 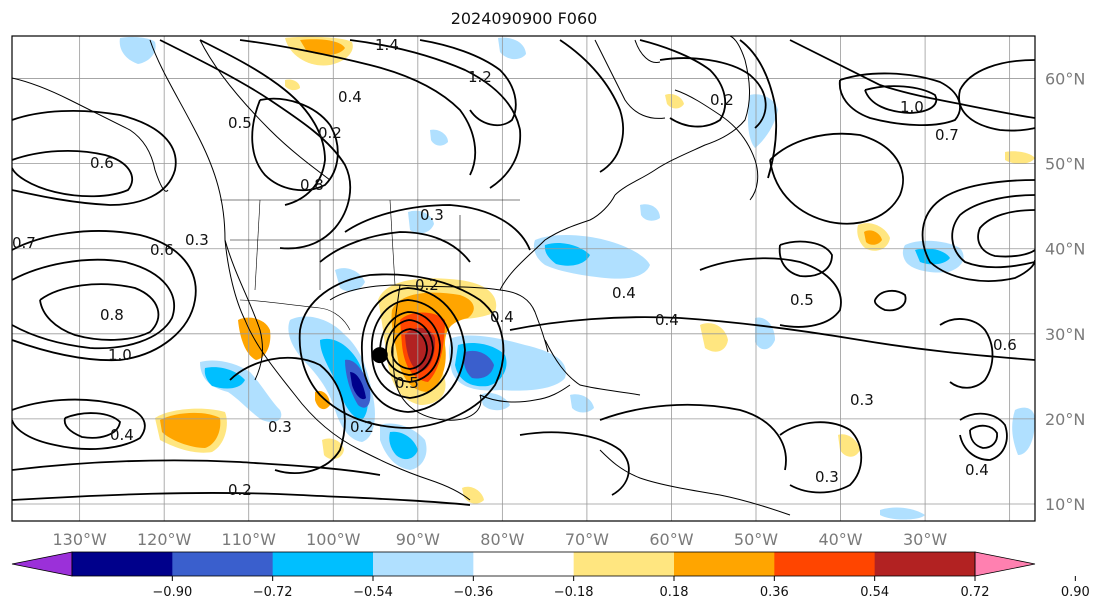 I want to click on latitude-labels: 10°N 20°N 30°N 40°N 50°N 60°N, so click(x=1065, y=292).